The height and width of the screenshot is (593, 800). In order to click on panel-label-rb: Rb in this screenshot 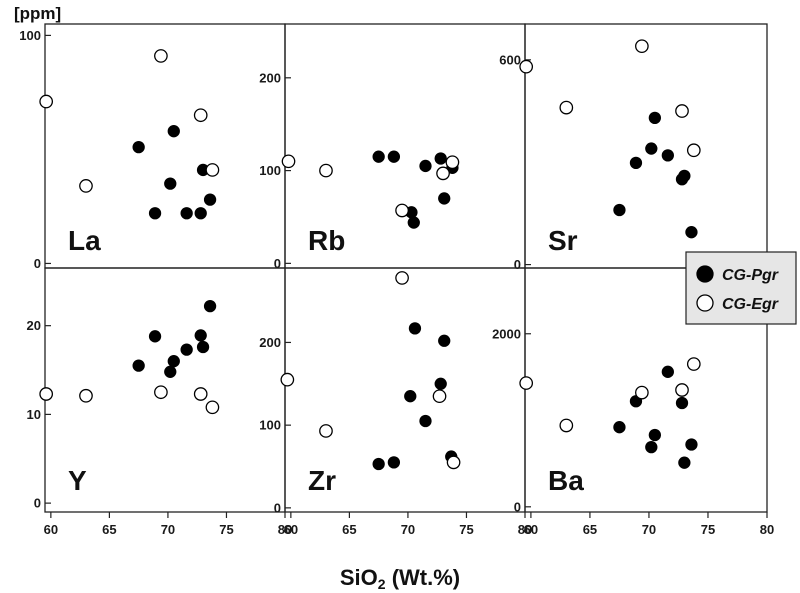, I will do `click(326, 240)`.